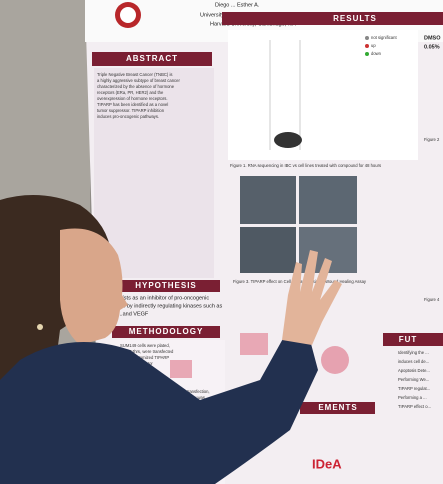 The image size is (443, 484). What do you see at coordinates (384, 37) in the screenshot?
I see `legend-label: not significant` at bounding box center [384, 37].